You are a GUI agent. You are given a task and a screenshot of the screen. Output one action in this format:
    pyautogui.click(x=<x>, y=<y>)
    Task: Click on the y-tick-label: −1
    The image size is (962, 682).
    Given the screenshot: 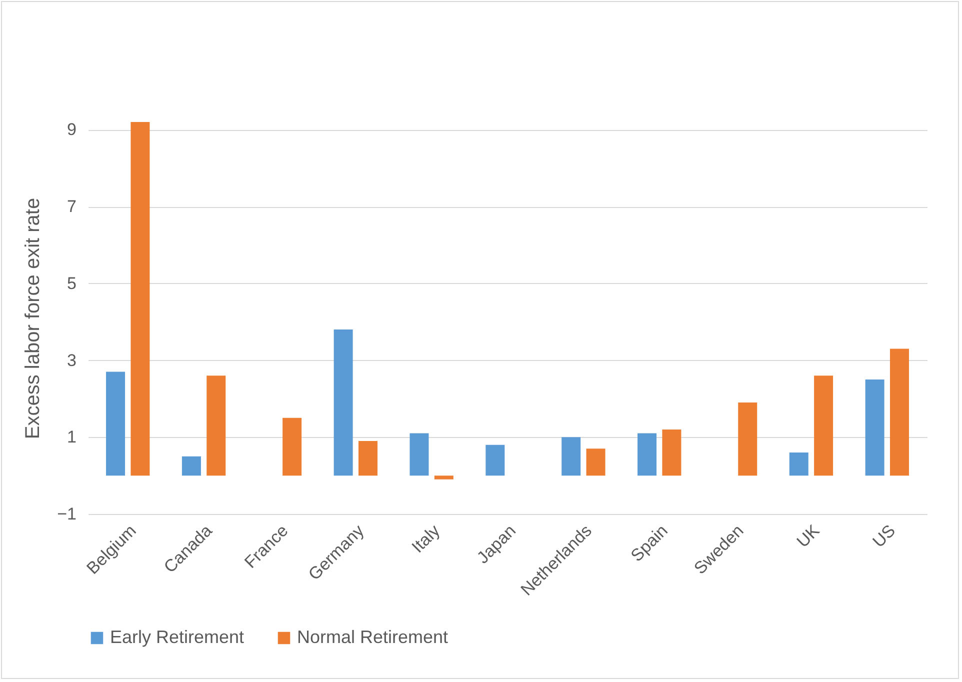 What is the action you would take?
    pyautogui.click(x=66, y=514)
    